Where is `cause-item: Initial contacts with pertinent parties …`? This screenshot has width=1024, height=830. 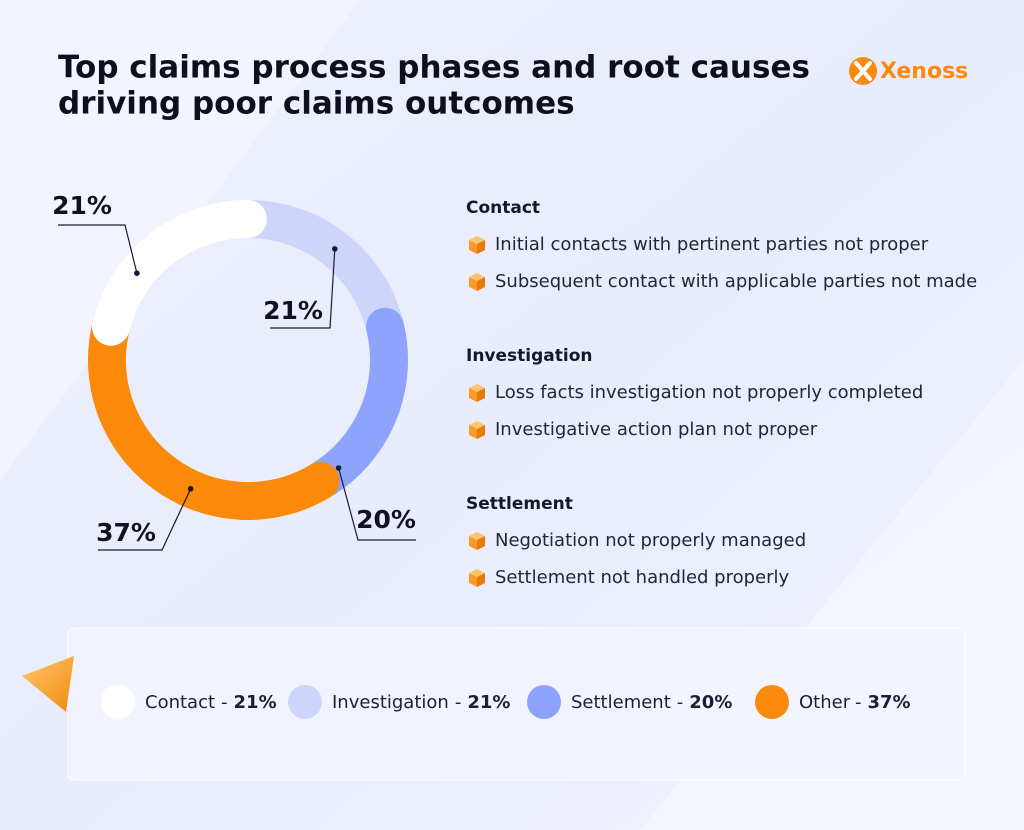
cause-item: Initial contacts with pertinent parties … is located at coordinates (712, 244).